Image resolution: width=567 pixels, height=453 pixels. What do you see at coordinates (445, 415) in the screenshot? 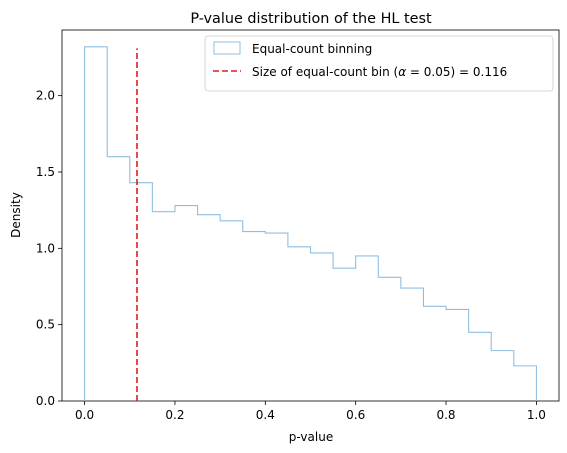
I see `x-tick-label: 0.8` at bounding box center [445, 415].